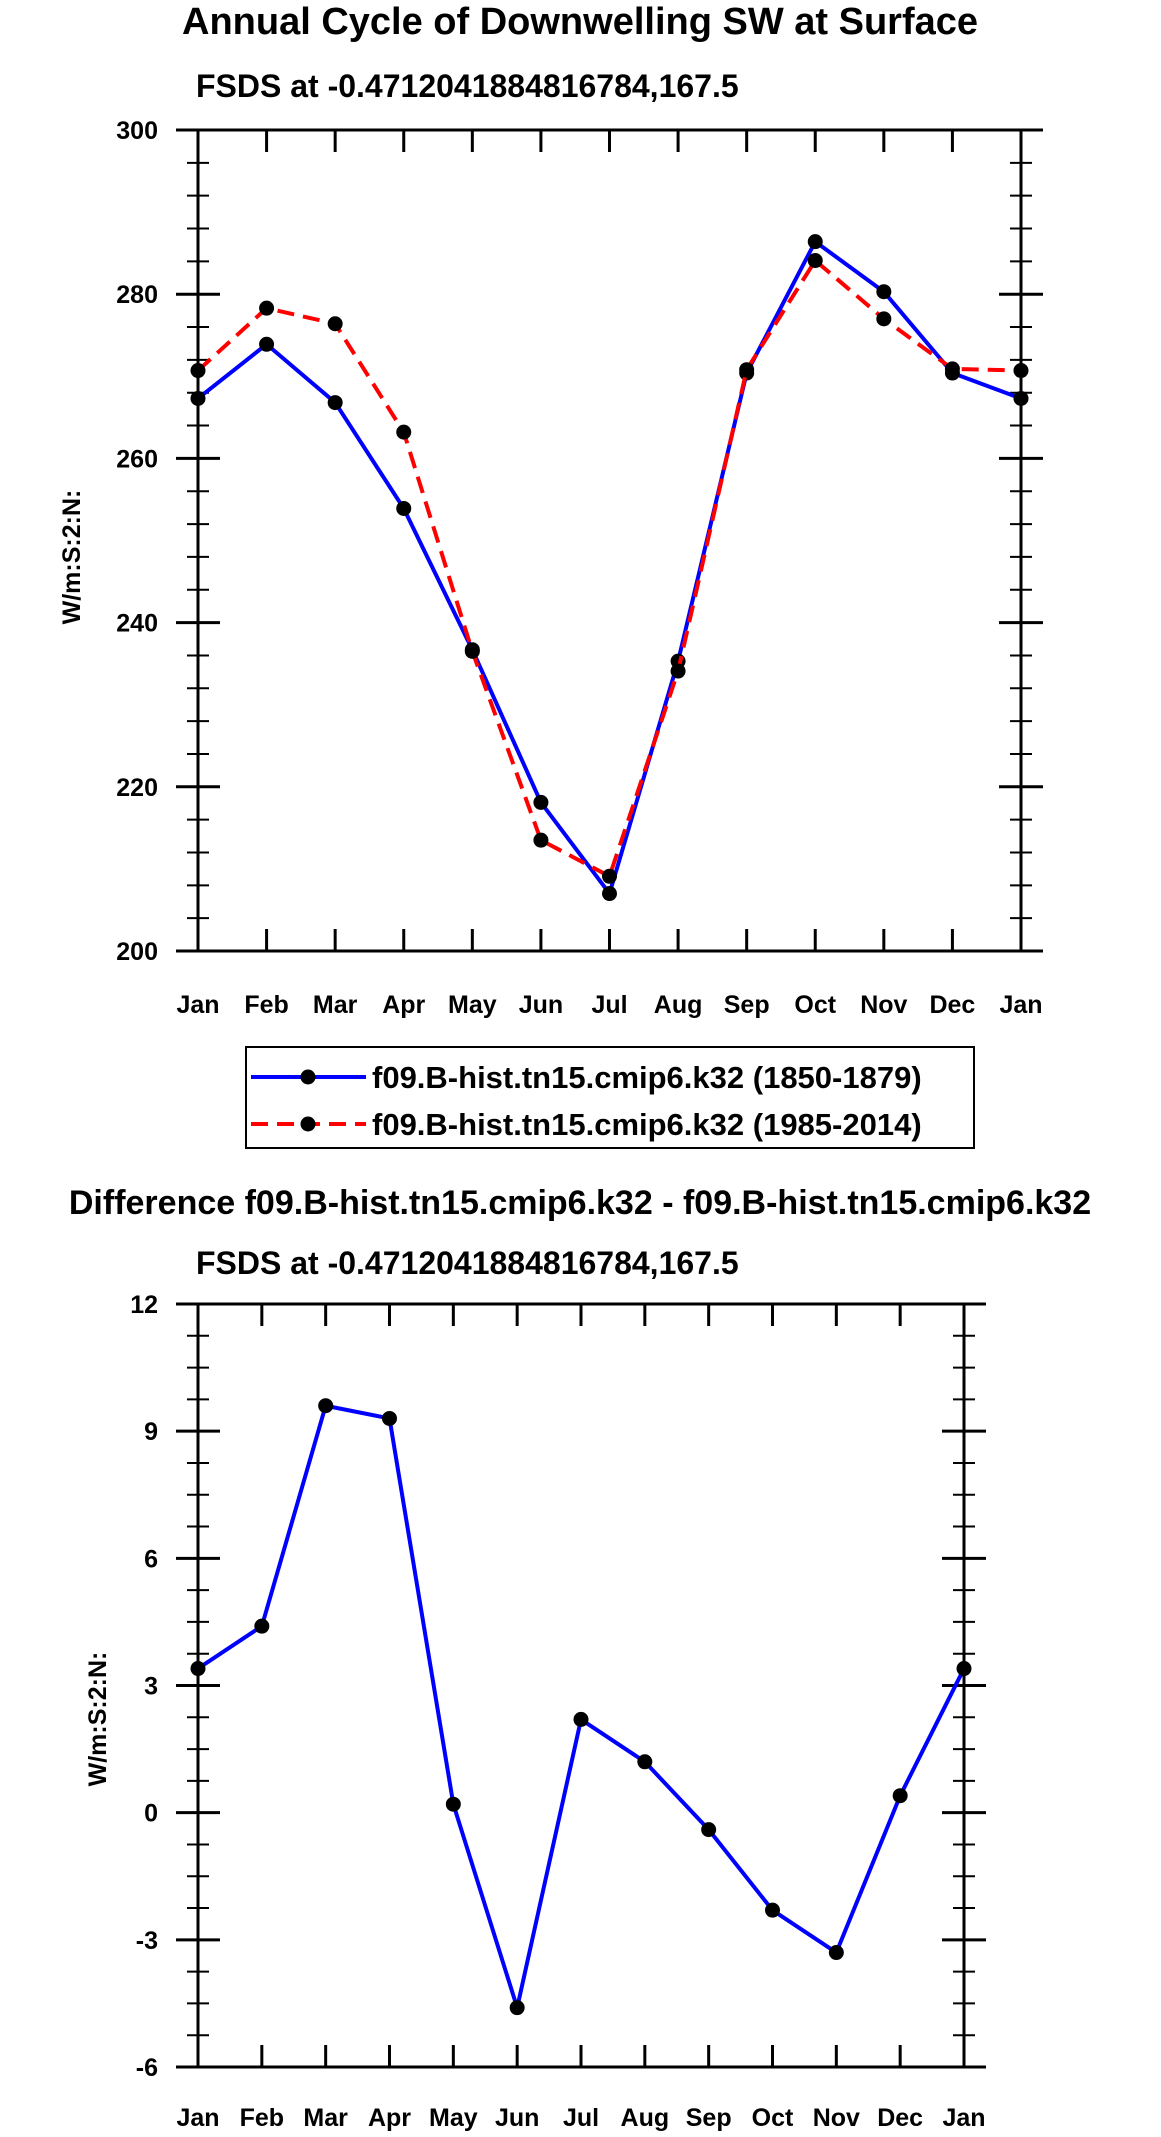  I want to click on legend-box, so click(610, 1097).